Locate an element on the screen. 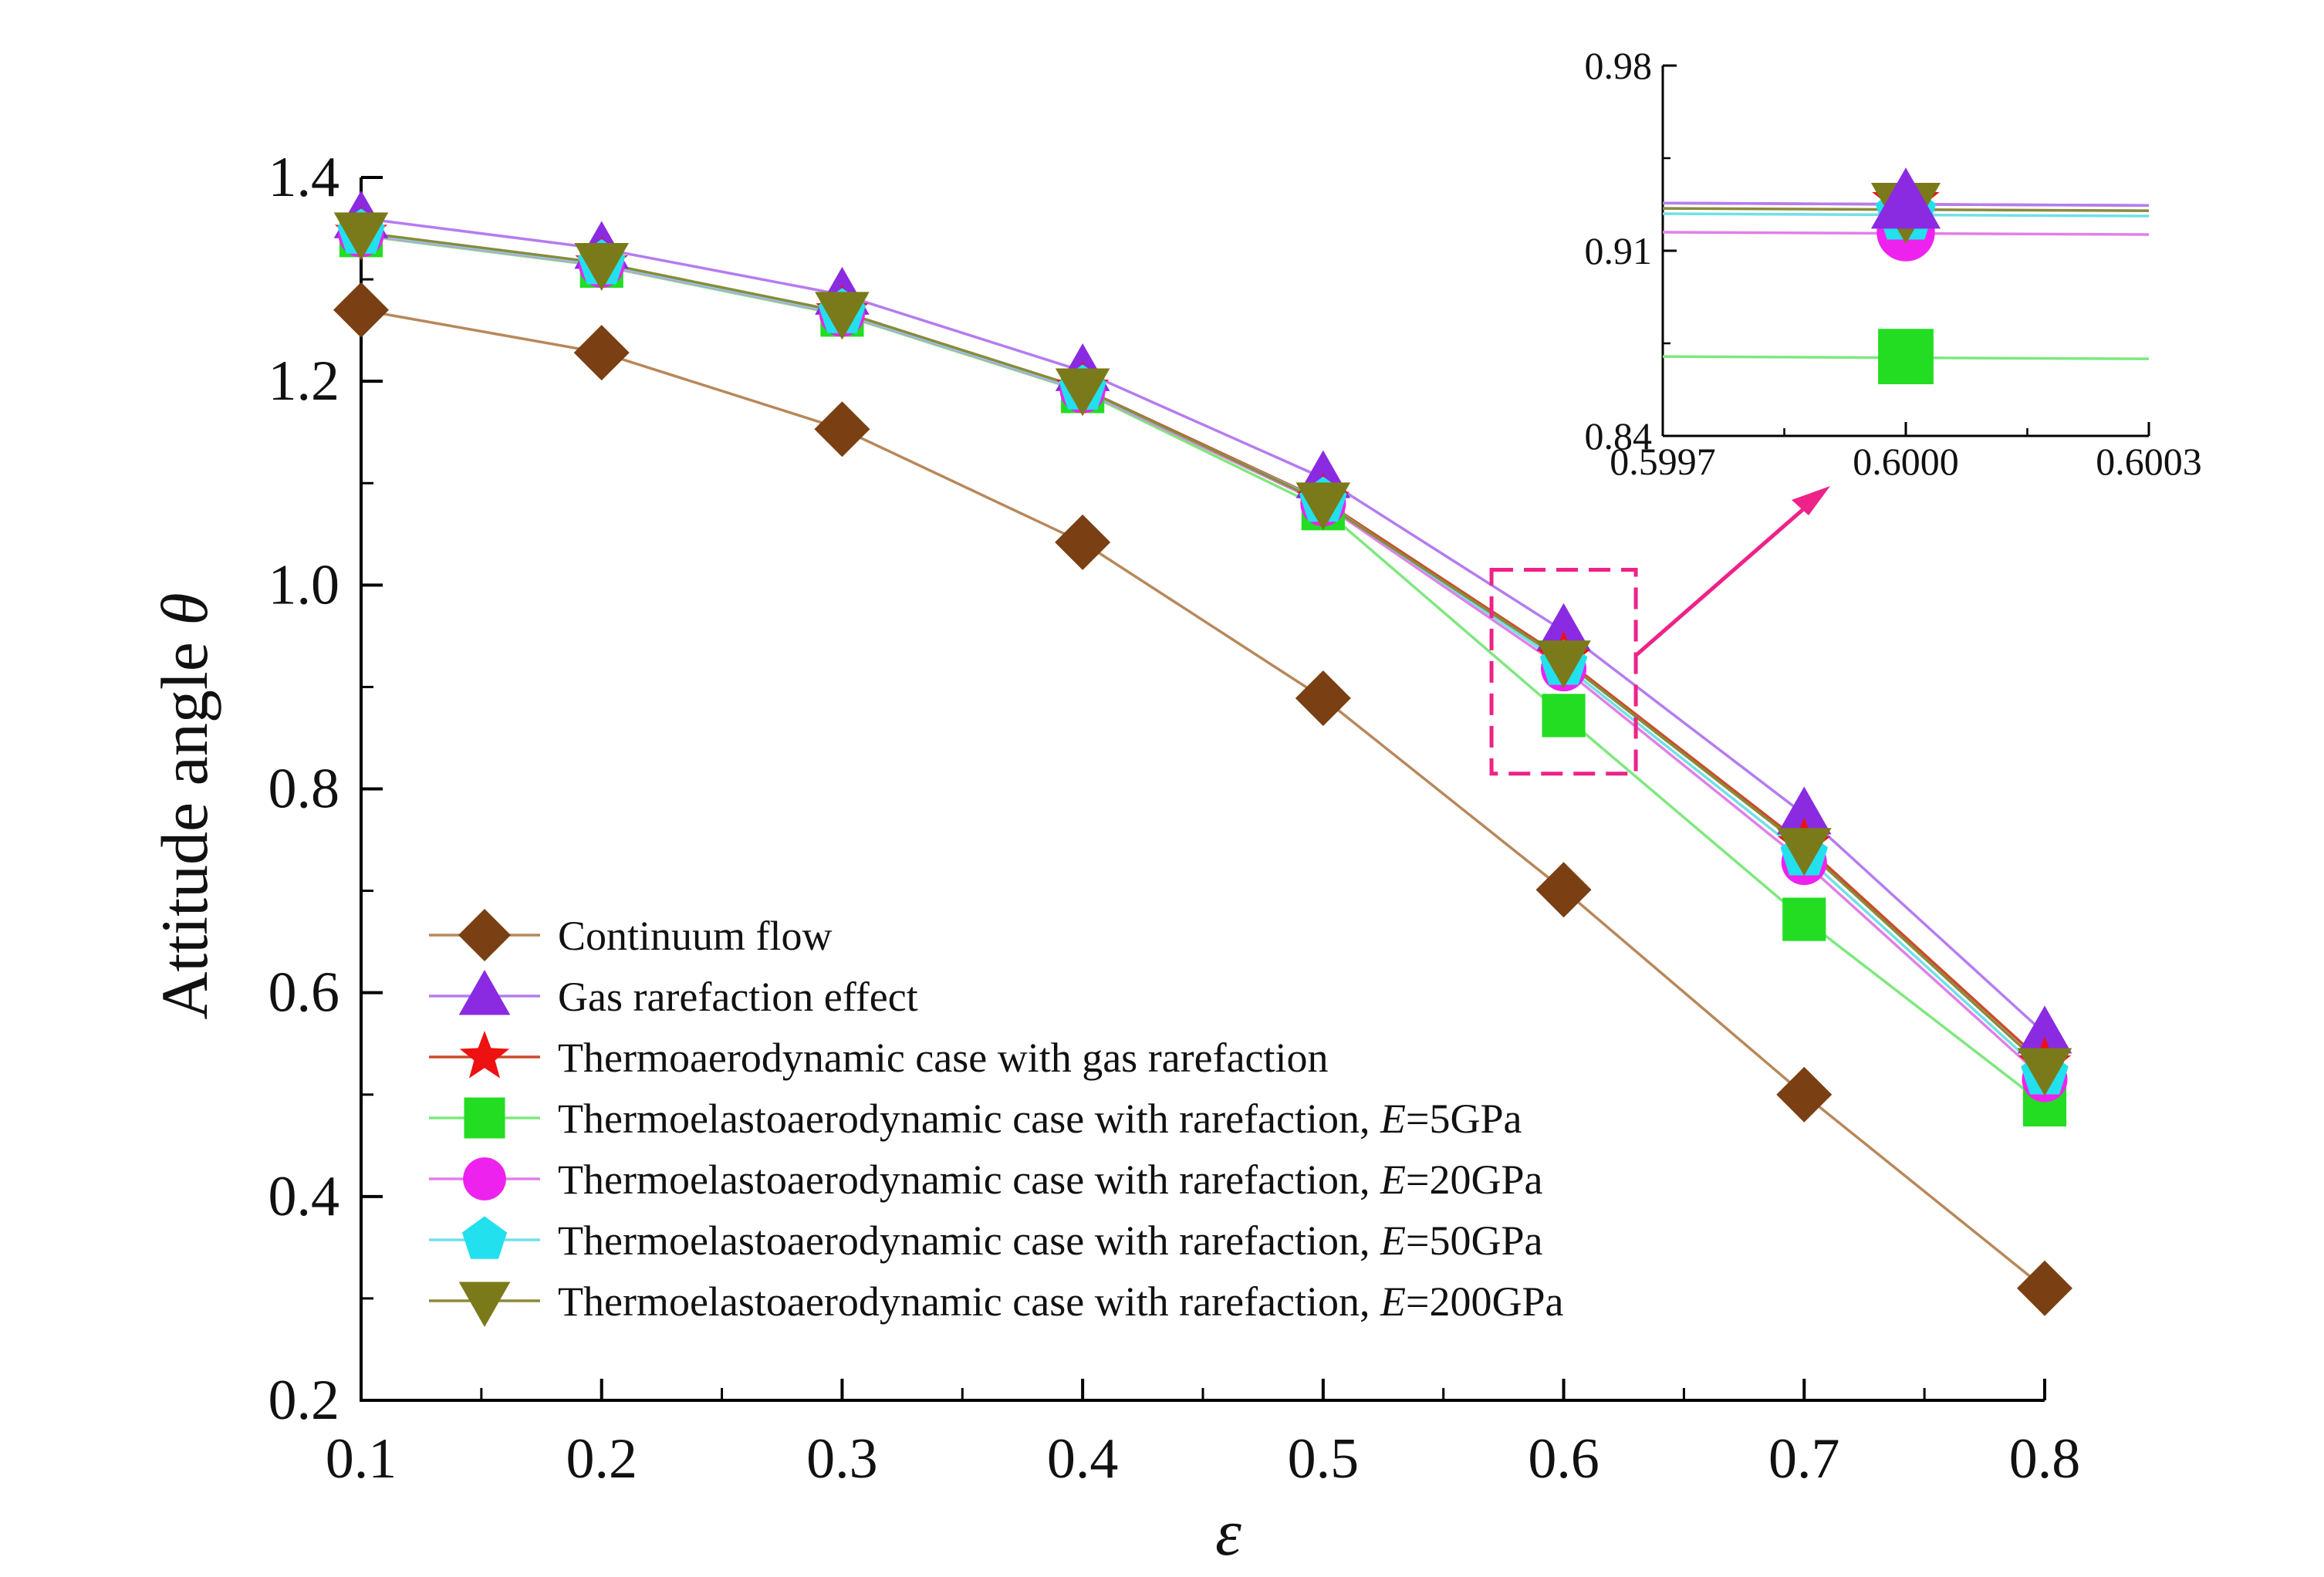 This screenshot has width=2324, height=1577. x-tick-label: 0.4 is located at coordinates (1083, 1459).